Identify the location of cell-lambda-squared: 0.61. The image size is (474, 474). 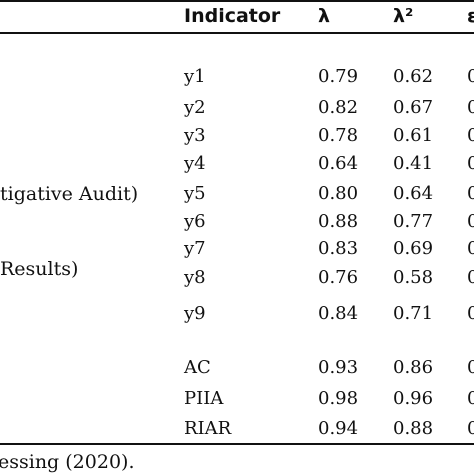
(413, 135).